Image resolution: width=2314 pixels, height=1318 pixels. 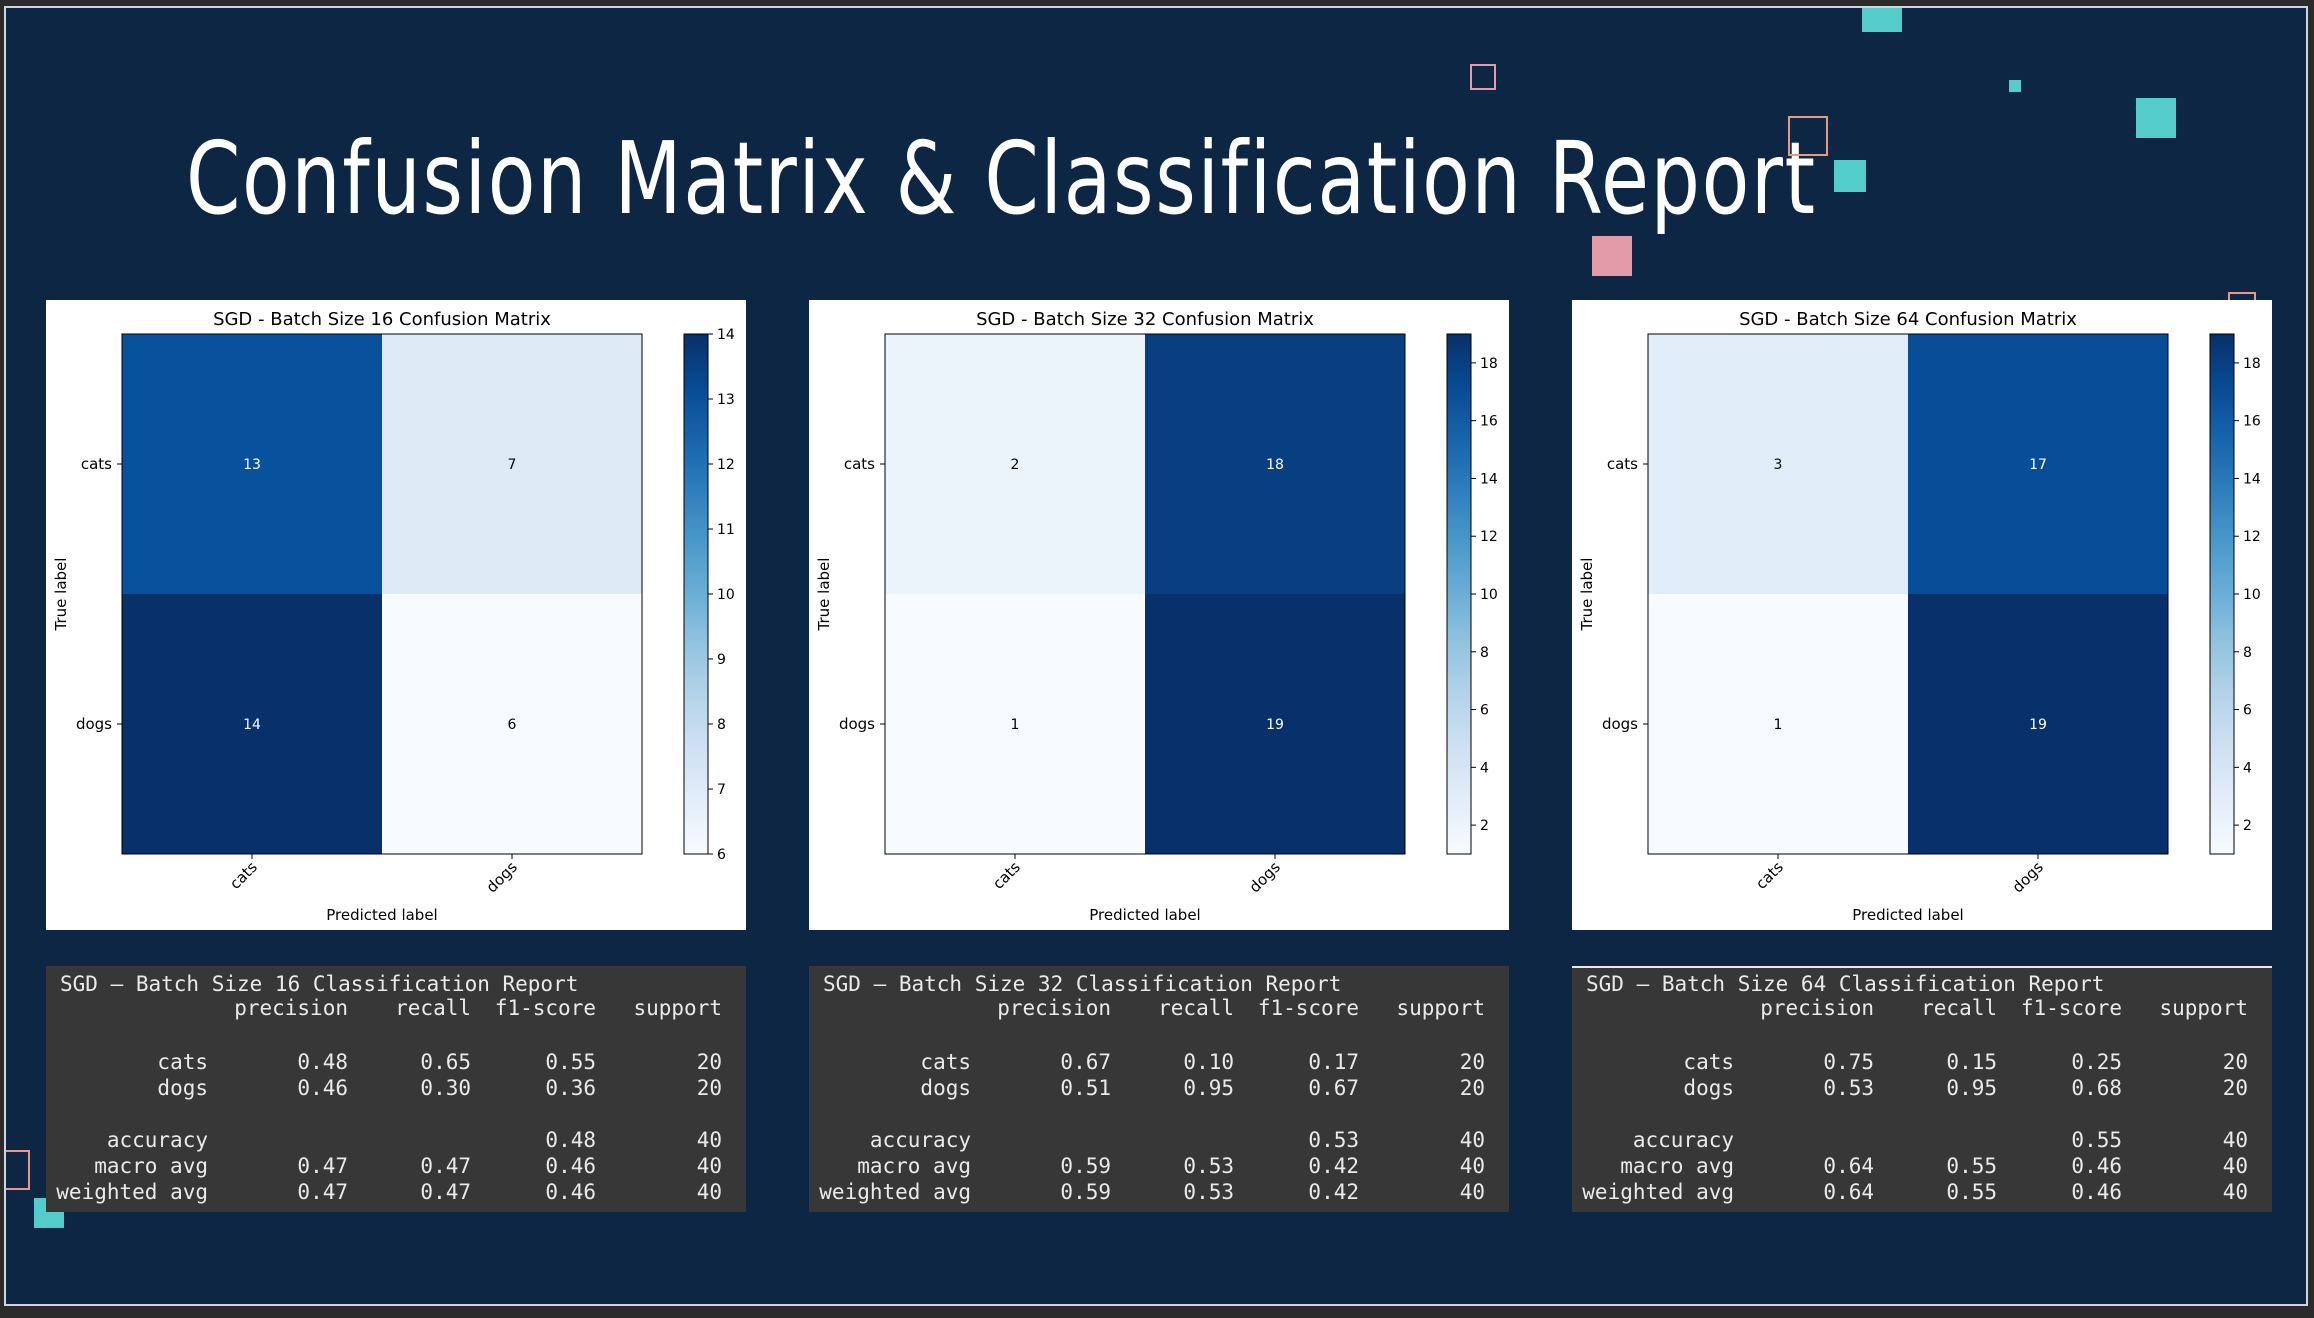 I want to click on chart-title: SGD - Batch Size 16 Confusion Matrix, so click(x=382, y=319).